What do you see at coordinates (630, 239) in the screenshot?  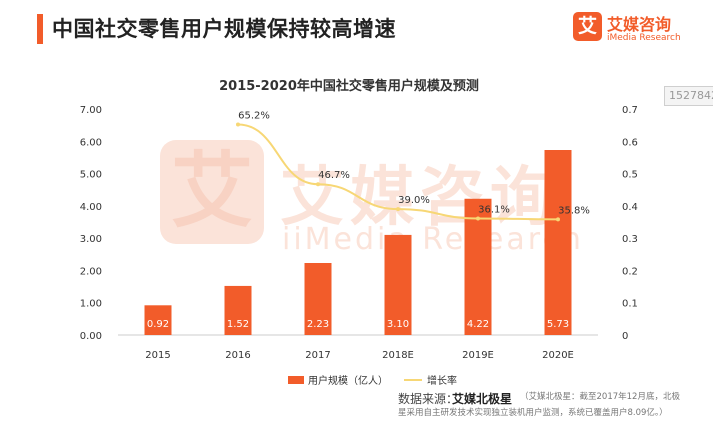 I see `y2-tick-label: 0.3` at bounding box center [630, 239].